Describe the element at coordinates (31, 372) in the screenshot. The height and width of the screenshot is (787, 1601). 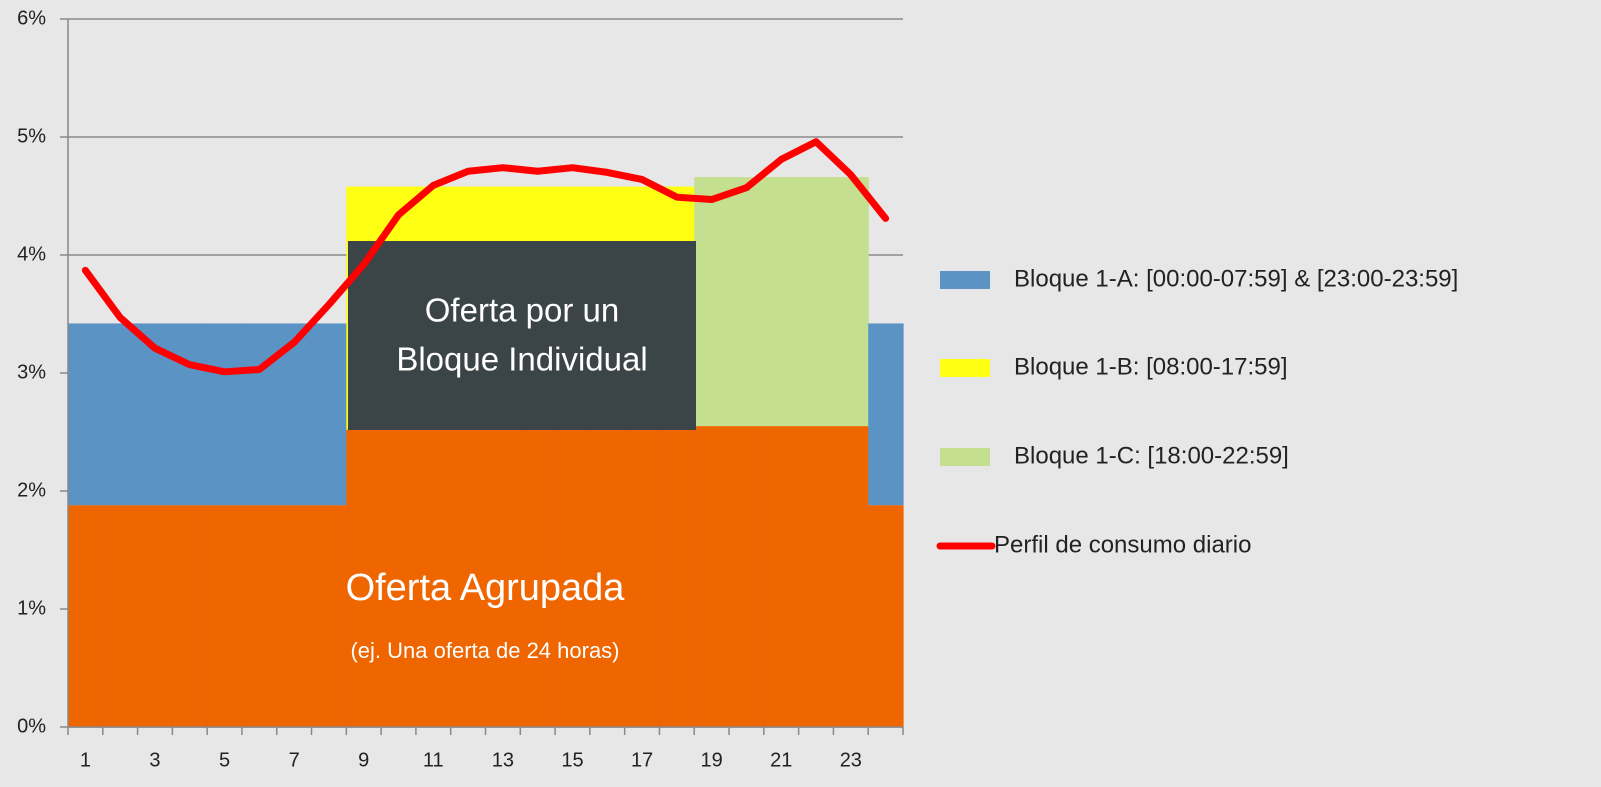
I see `y-tick-label: 3%` at that location.